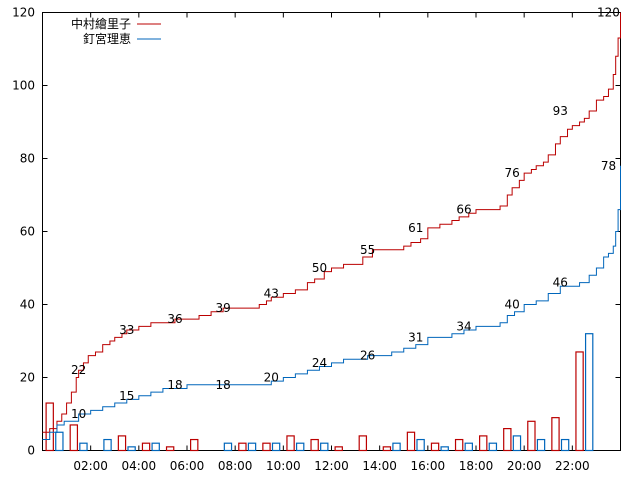  I want to click on value-label: 10, so click(78, 414).